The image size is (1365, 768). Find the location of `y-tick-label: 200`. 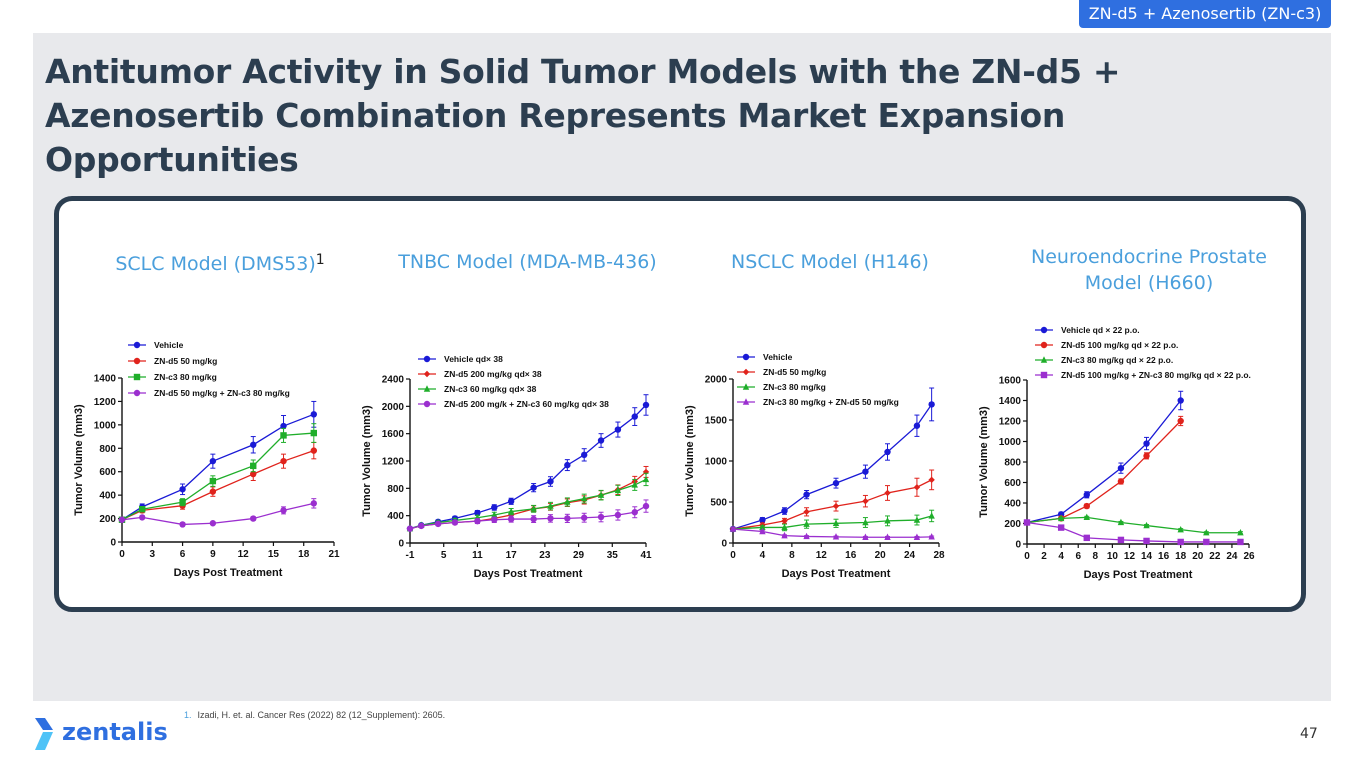

y-tick-label: 200 is located at coordinates (1012, 524).